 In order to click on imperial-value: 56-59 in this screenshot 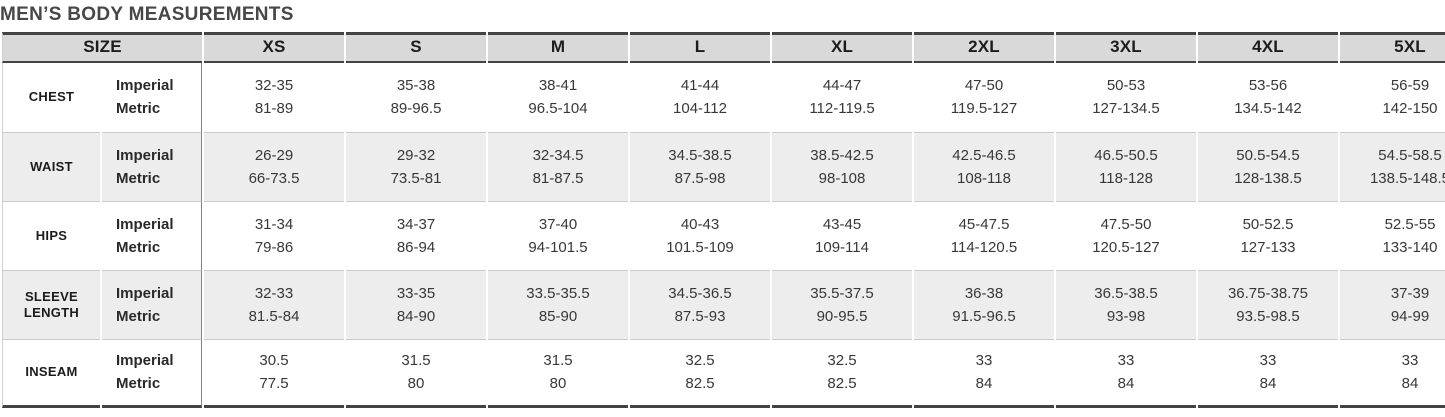, I will do `click(1410, 86)`.